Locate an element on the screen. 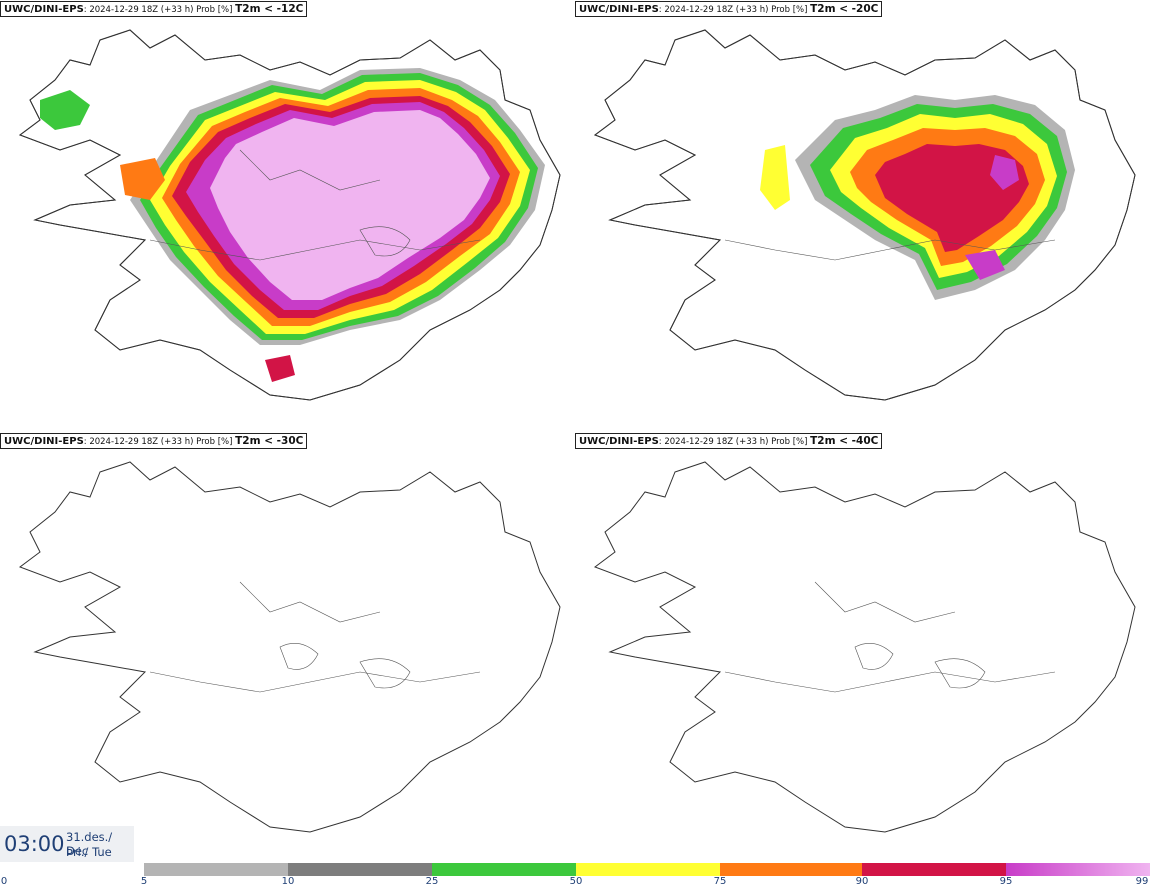  colorbar-tick: 50 is located at coordinates (576, 881).